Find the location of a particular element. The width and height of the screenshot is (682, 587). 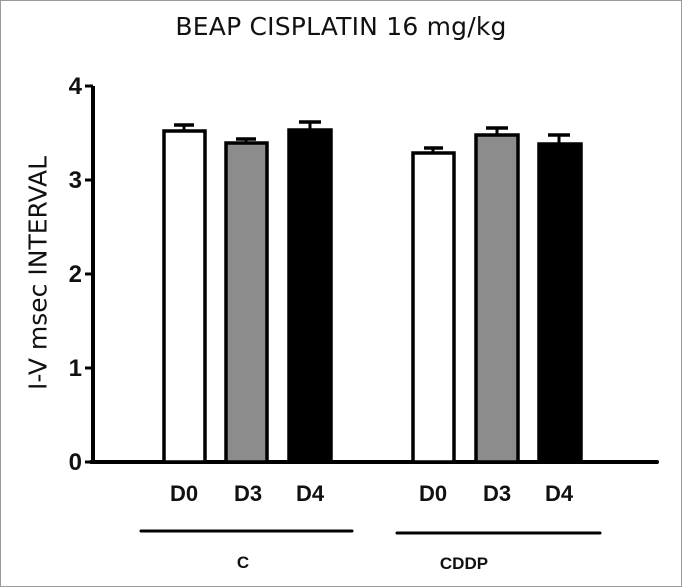

y-tick-label: 3 is located at coordinates (75, 180).